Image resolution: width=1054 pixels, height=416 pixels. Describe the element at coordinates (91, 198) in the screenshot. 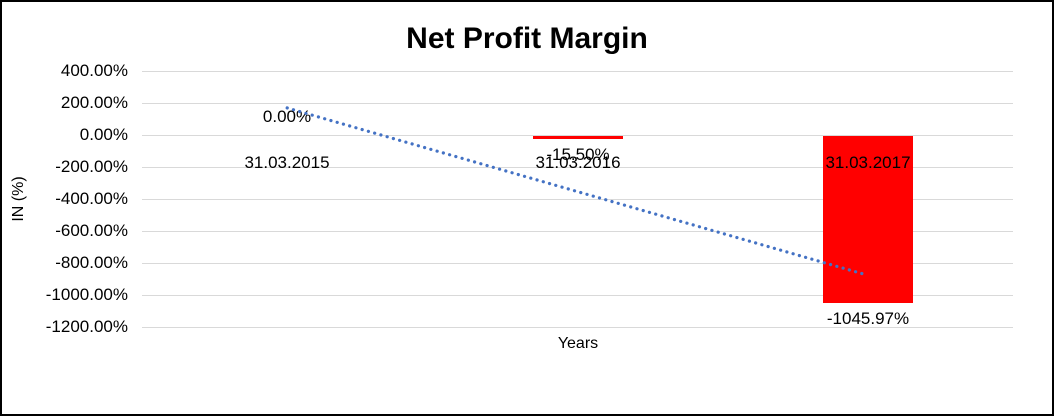

I see `y-tick-label: -400.00%` at that location.